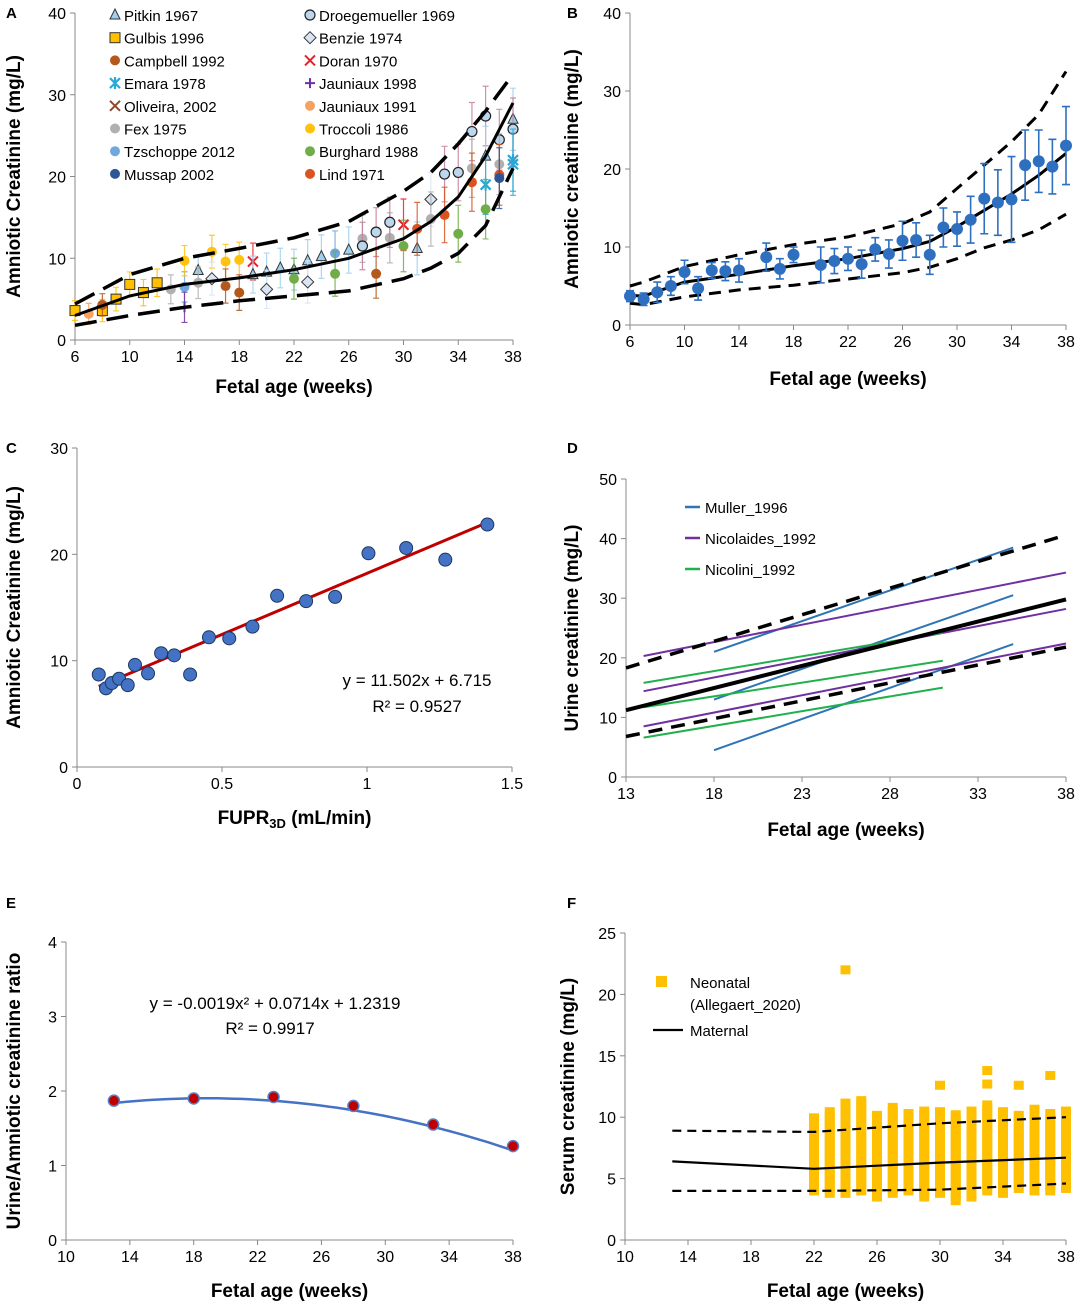 The width and height of the screenshot is (1084, 1311). I want to click on legend-label: Benzie 1974, so click(360, 39).